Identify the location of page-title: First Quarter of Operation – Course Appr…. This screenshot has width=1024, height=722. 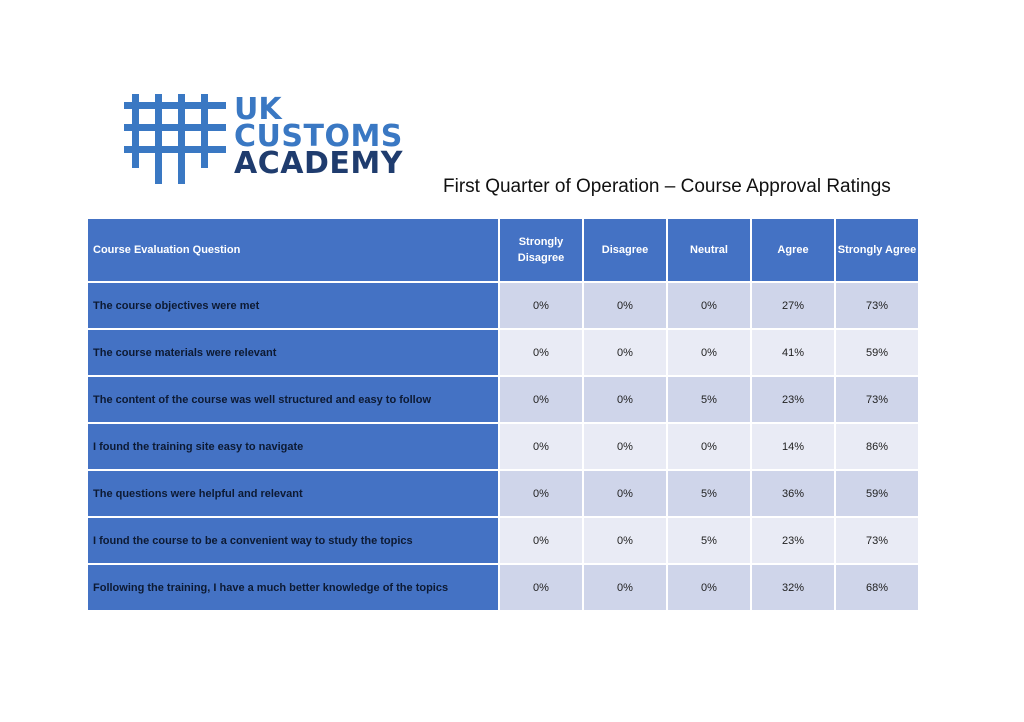
(667, 186).